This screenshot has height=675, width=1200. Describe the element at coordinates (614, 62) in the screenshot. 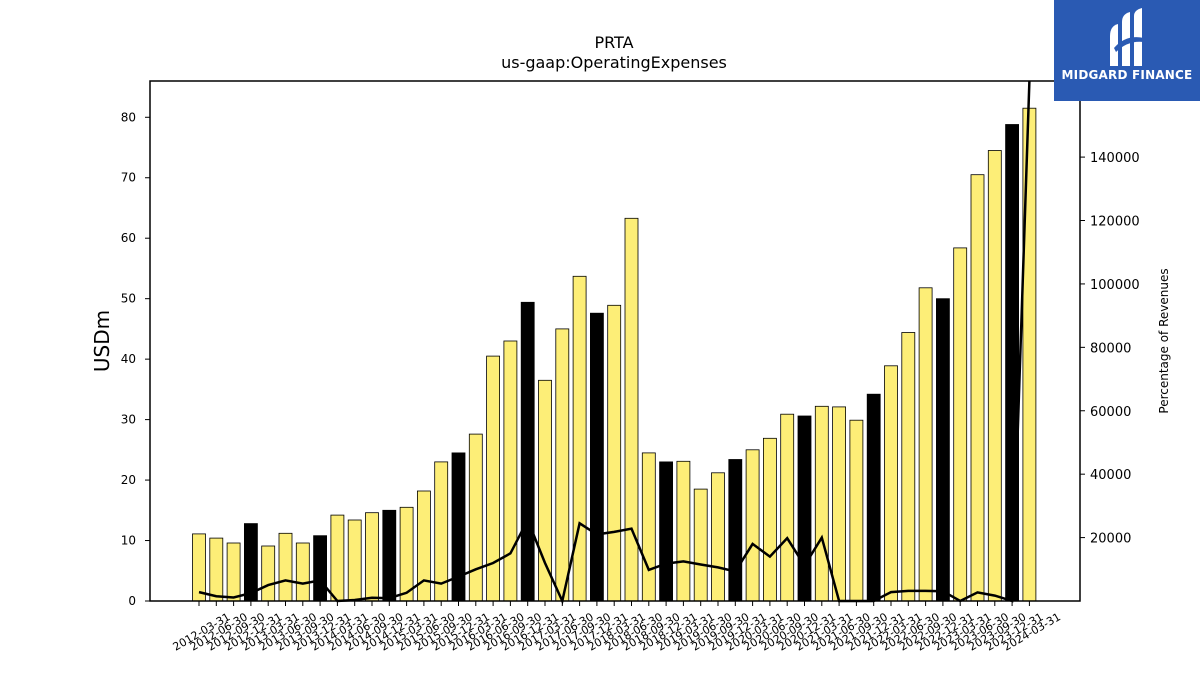

I see `chart-subtitle: us-gaap:OperatingExpenses` at that location.